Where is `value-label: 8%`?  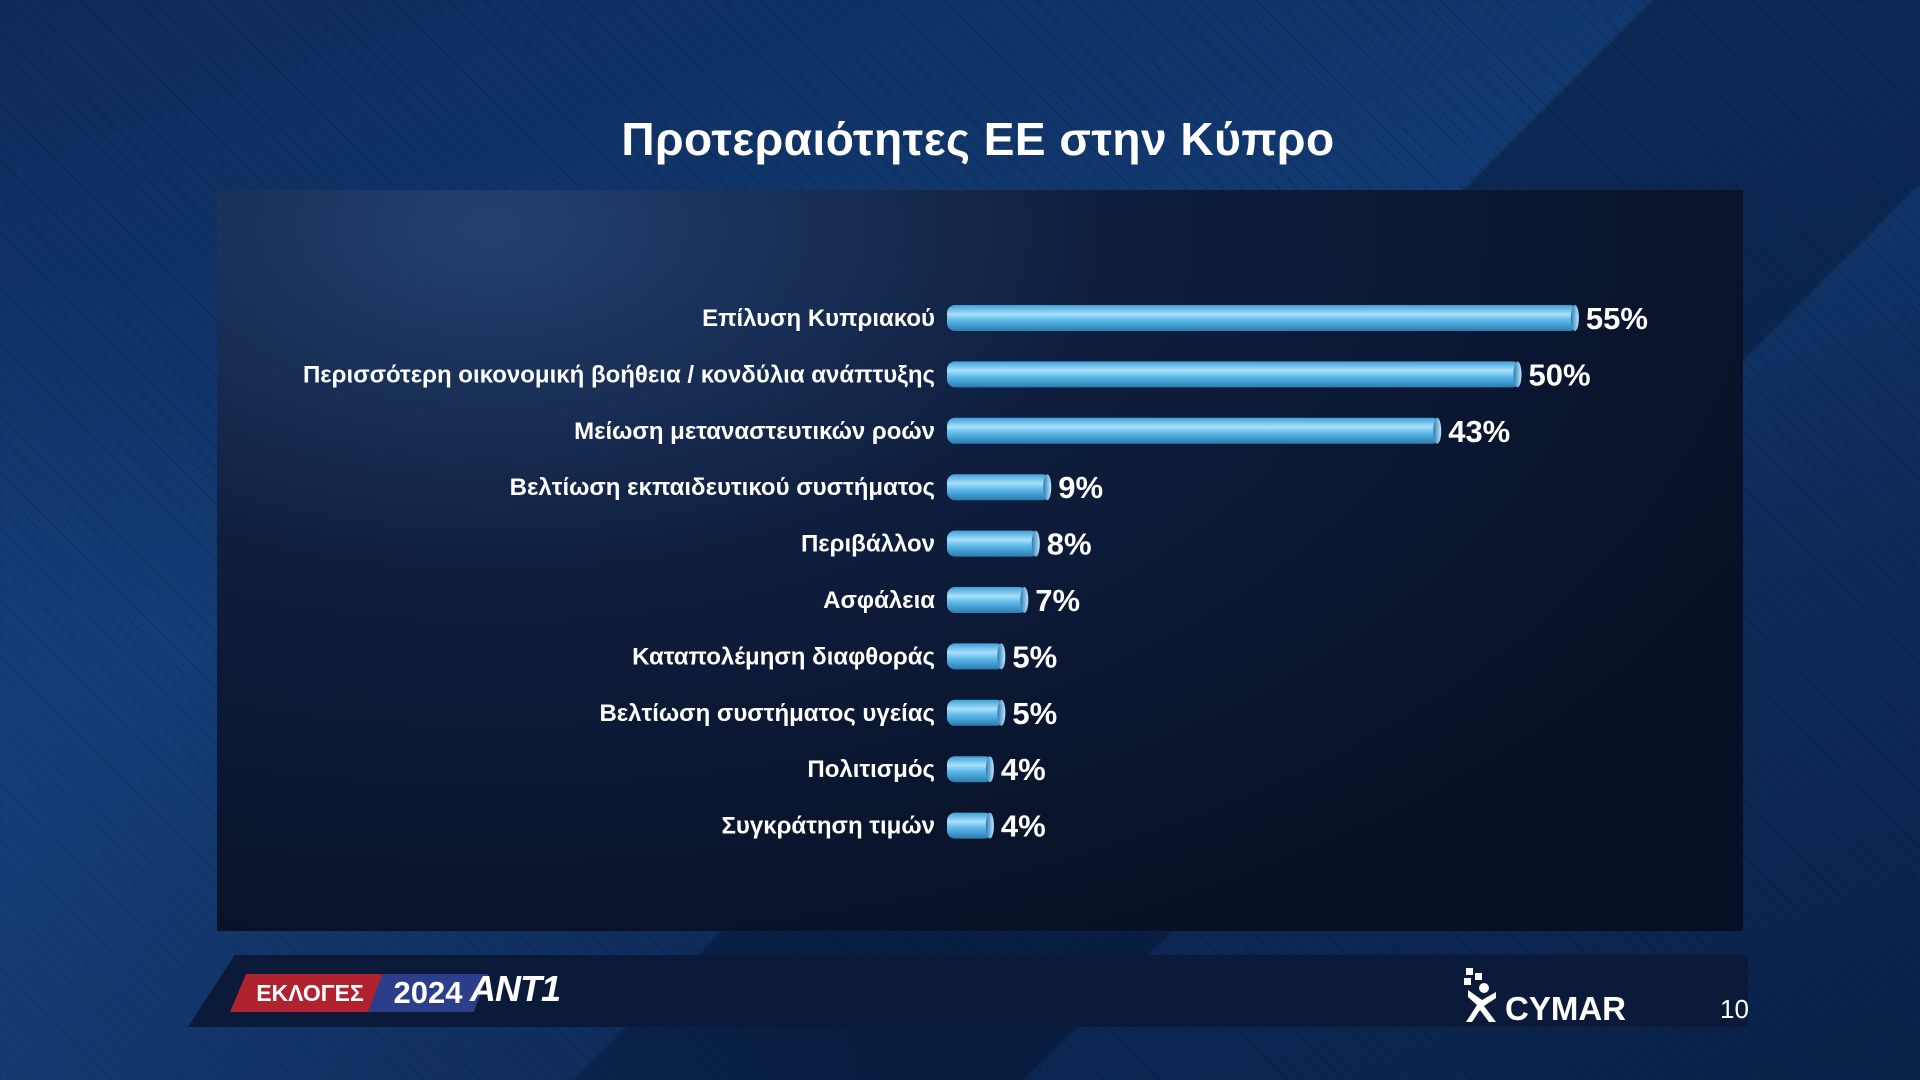 value-label: 8% is located at coordinates (1069, 544).